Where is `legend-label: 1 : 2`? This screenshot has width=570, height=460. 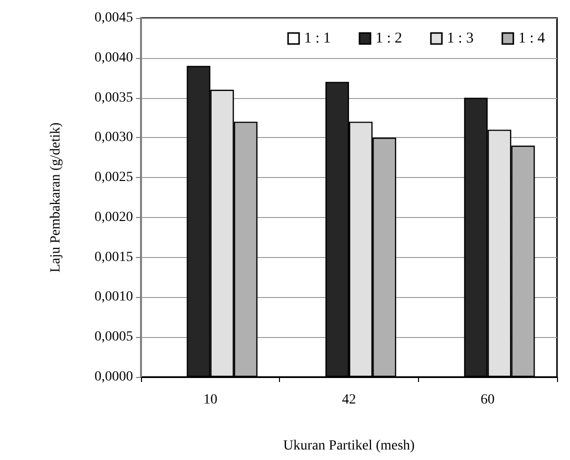
legend-label: 1 : 2 is located at coordinates (389, 38).